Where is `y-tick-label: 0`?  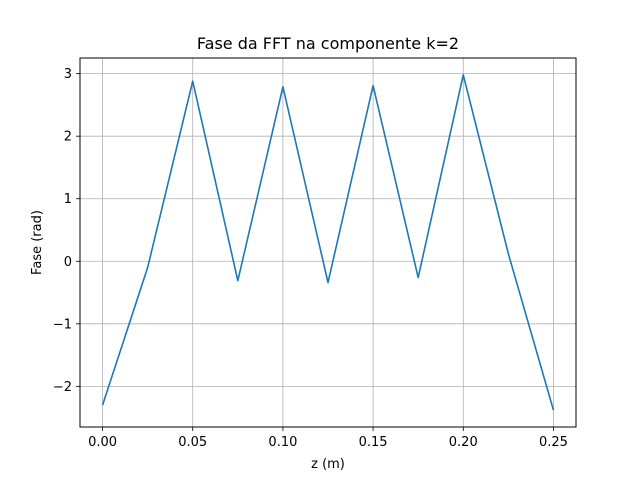 y-tick-label: 0 is located at coordinates (68, 262).